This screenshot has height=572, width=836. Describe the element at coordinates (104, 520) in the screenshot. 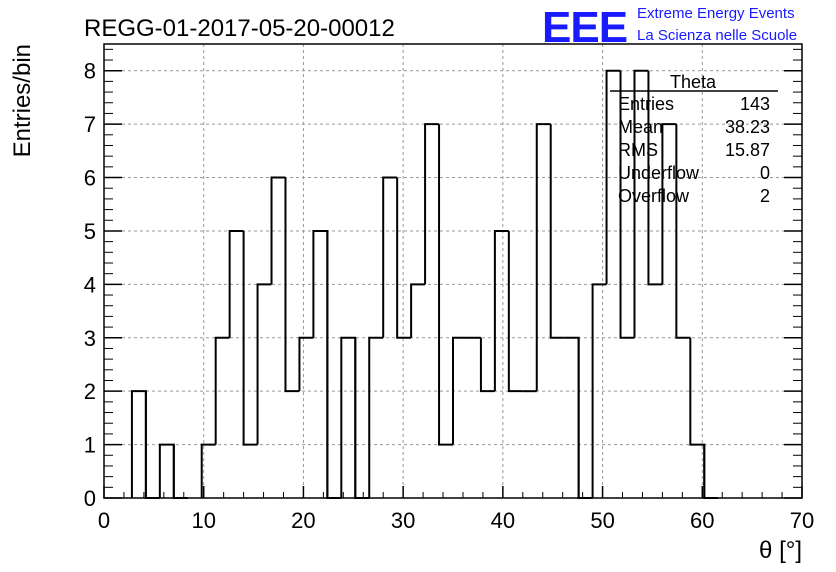

I see `x-tick-label-0: 0` at that location.